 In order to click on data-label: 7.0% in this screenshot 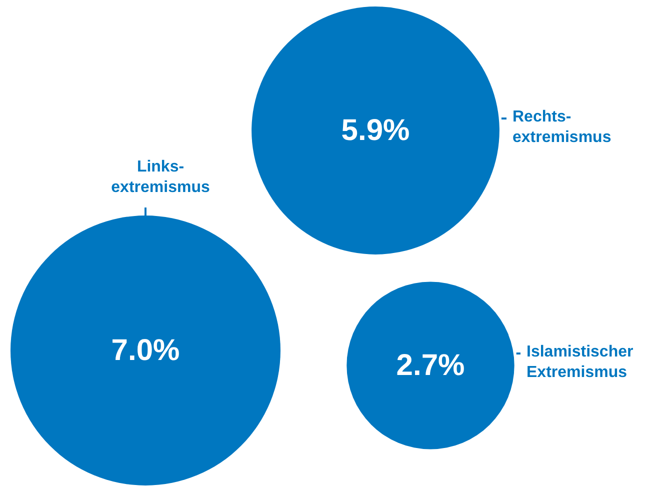, I will do `click(145, 350)`.